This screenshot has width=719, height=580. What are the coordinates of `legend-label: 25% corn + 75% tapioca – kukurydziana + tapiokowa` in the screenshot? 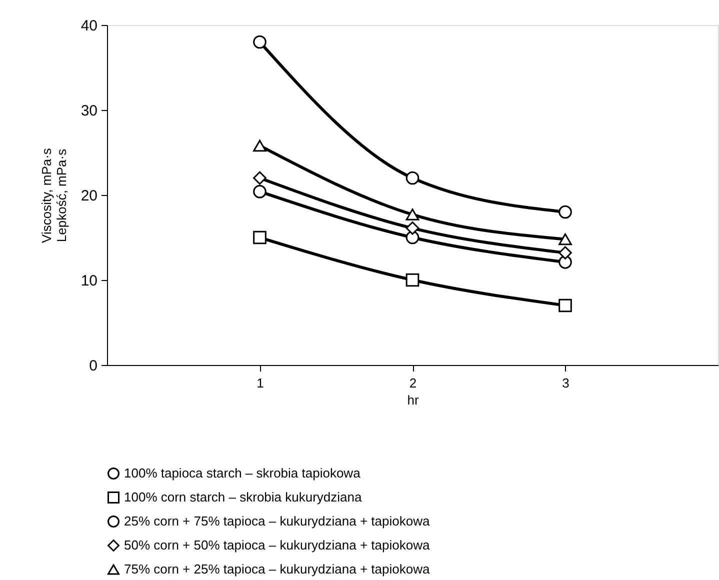 It's located at (277, 521).